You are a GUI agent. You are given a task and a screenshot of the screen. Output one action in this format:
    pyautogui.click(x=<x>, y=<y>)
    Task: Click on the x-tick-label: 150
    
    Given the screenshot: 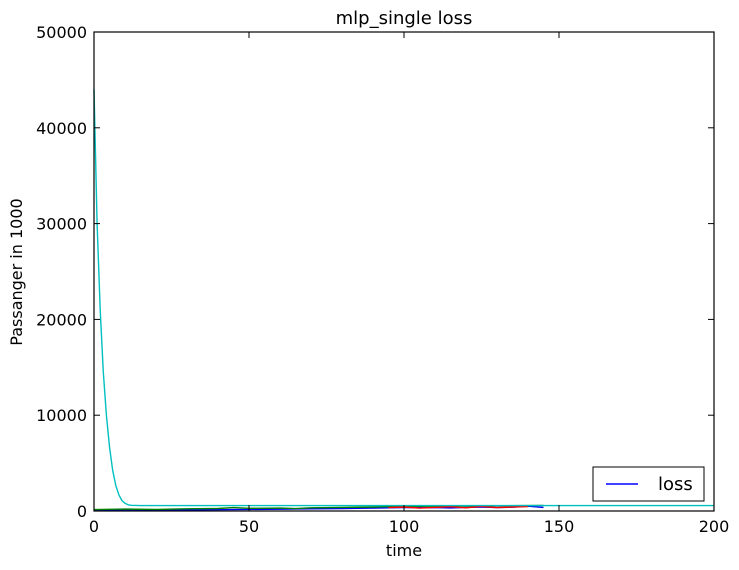 What is the action you would take?
    pyautogui.click(x=559, y=526)
    